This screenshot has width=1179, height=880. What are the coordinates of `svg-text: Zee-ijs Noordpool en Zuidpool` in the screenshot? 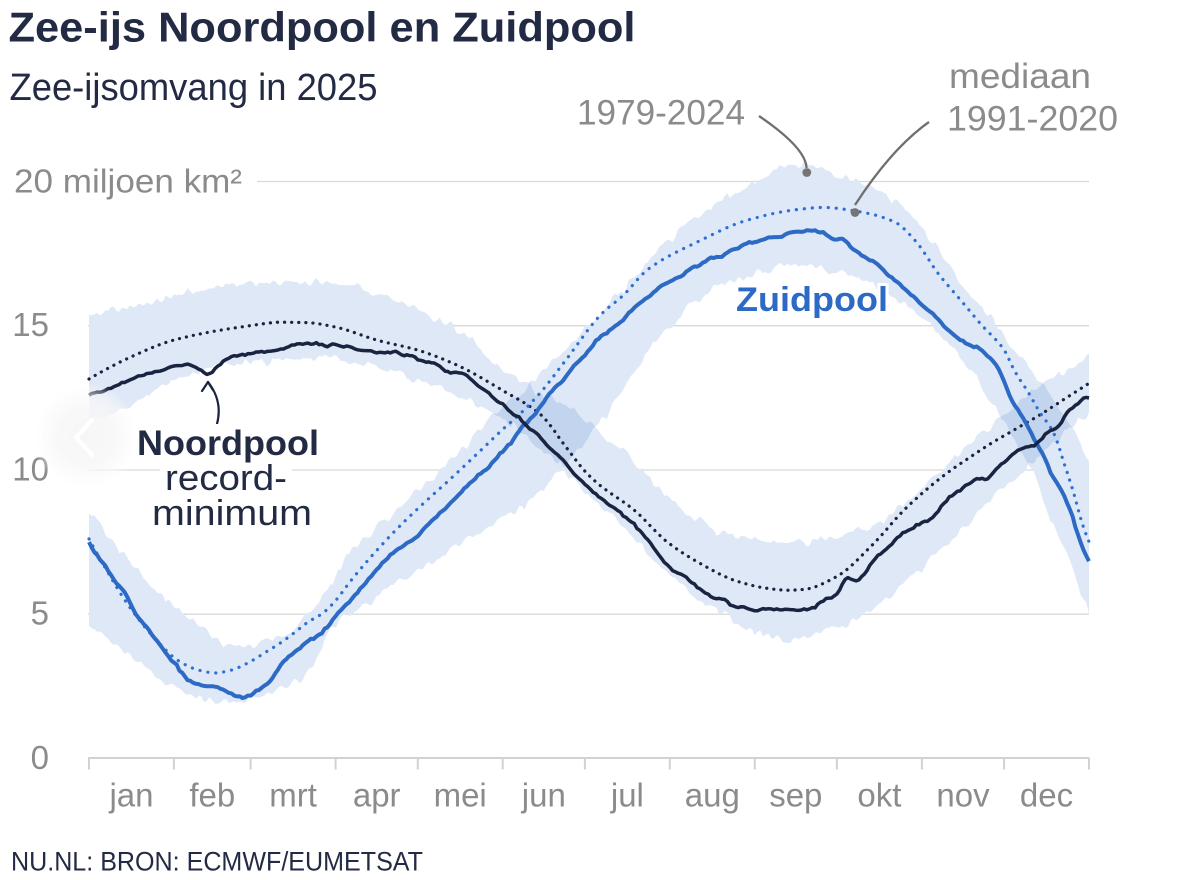 It's located at (322, 27).